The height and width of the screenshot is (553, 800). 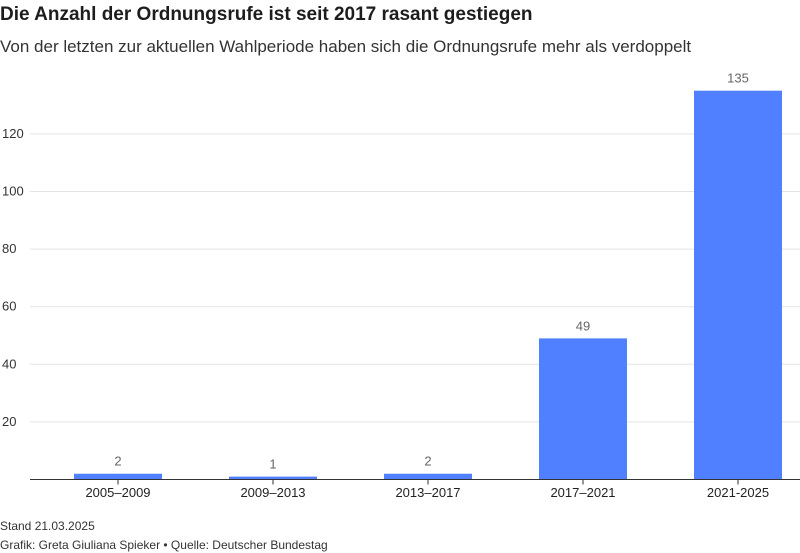 I want to click on x-tick-label: 2017–2021, so click(x=582, y=492).